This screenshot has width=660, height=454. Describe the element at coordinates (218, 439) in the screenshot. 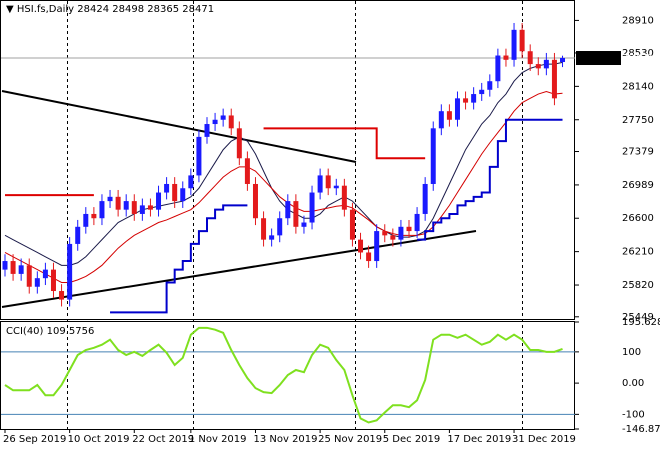

I see `x-tick-label: 1 Nov 2019` at that location.